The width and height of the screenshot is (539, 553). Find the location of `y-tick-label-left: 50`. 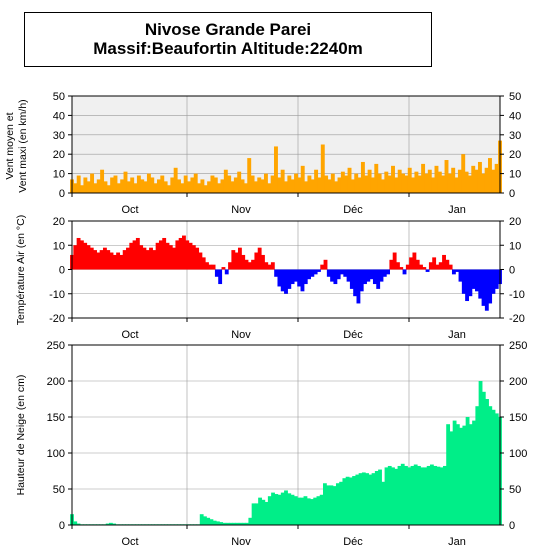

y-tick-label-left: 50 is located at coordinates (59, 490).